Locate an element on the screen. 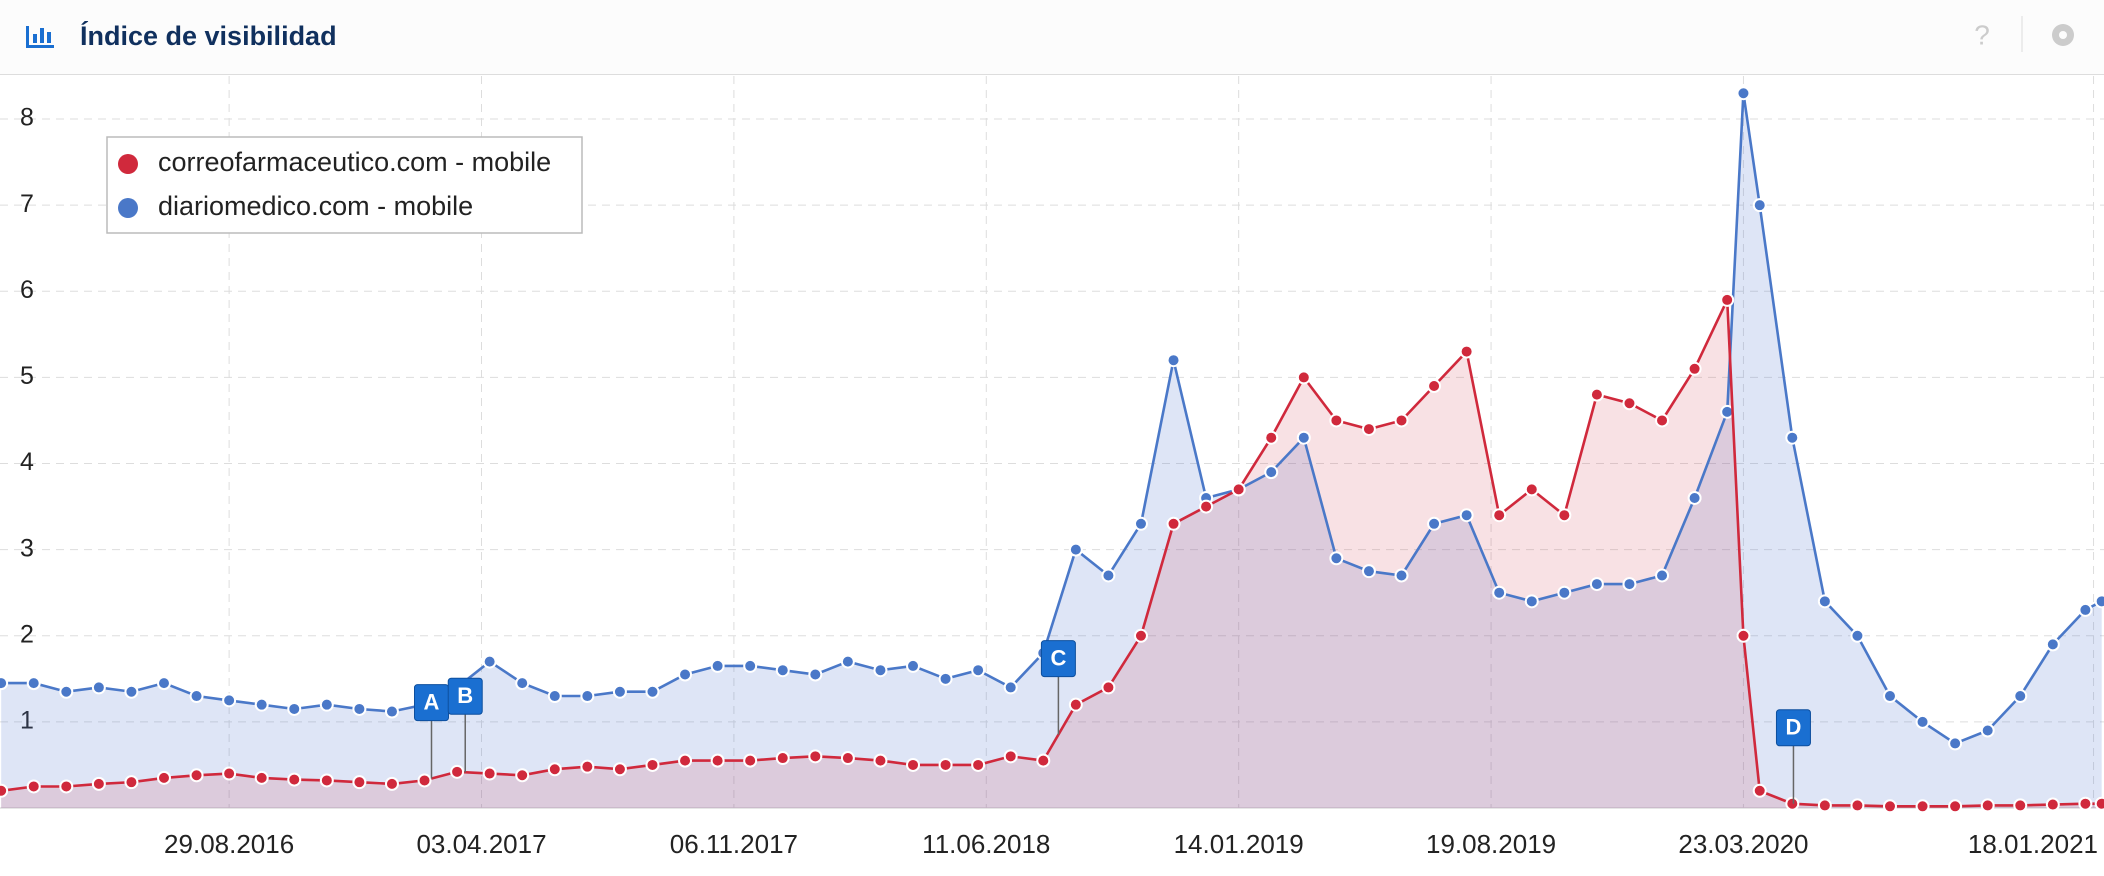 Image resolution: width=2104 pixels, height=876 pixels. y-tick-label: 3 is located at coordinates (27, 548).